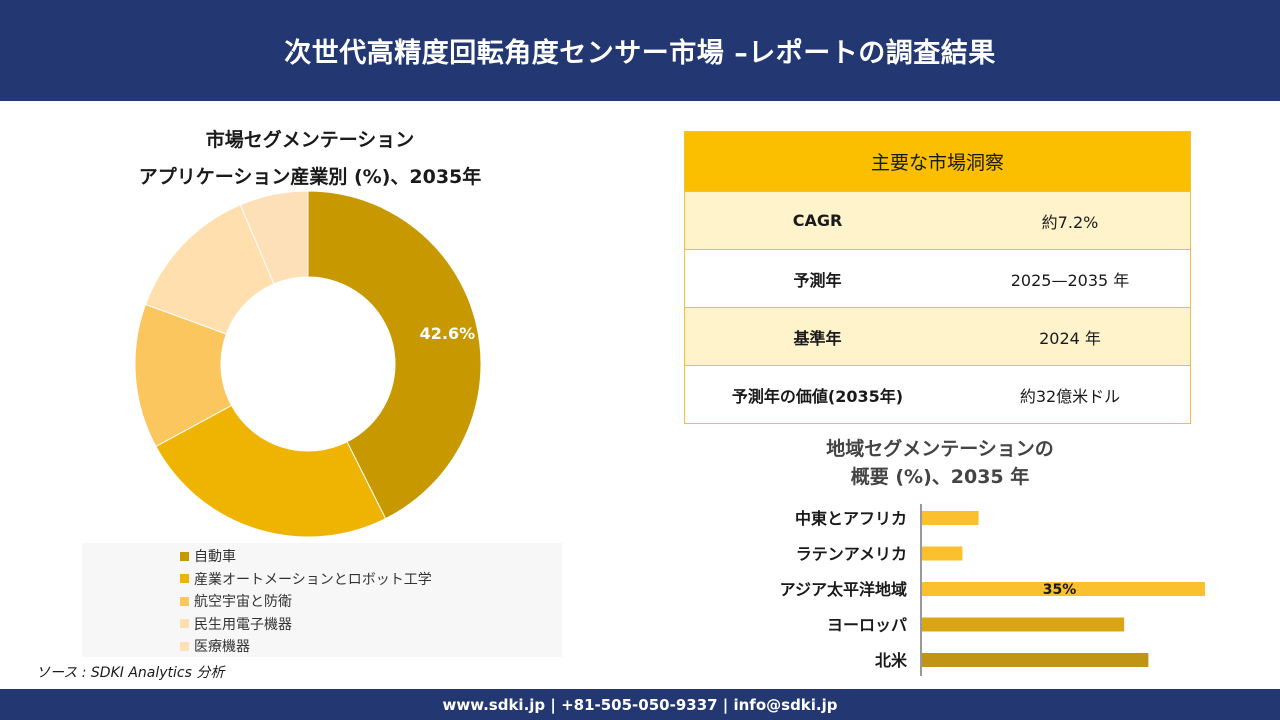 The image size is (1280, 720). Describe the element at coordinates (851, 554) in the screenshot. I see `bar-category-label: ラテンアメリカ` at that location.